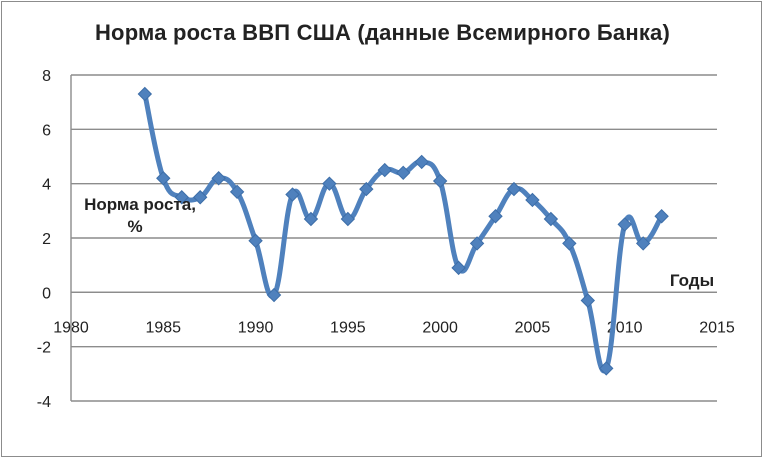 Image resolution: width=765 pixels, height=460 pixels. What do you see at coordinates (163, 327) in the screenshot?
I see `x-tick-label: 1985` at bounding box center [163, 327].